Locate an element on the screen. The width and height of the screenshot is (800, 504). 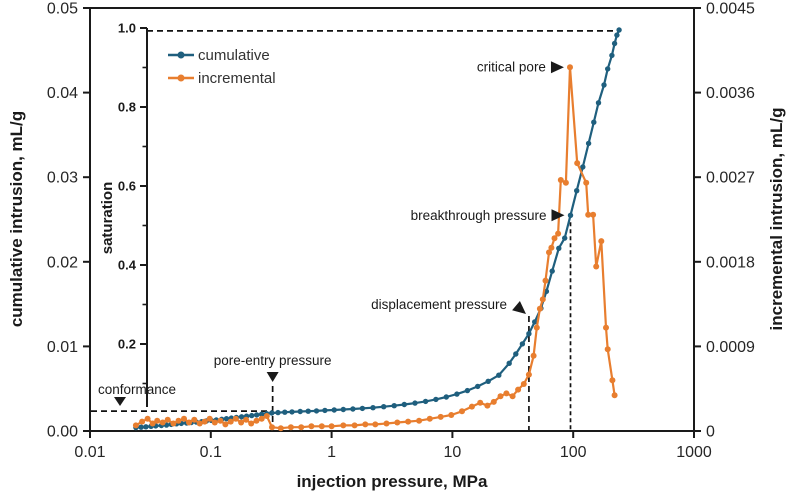
x-tick-label: 1000 is located at coordinates (694, 452).